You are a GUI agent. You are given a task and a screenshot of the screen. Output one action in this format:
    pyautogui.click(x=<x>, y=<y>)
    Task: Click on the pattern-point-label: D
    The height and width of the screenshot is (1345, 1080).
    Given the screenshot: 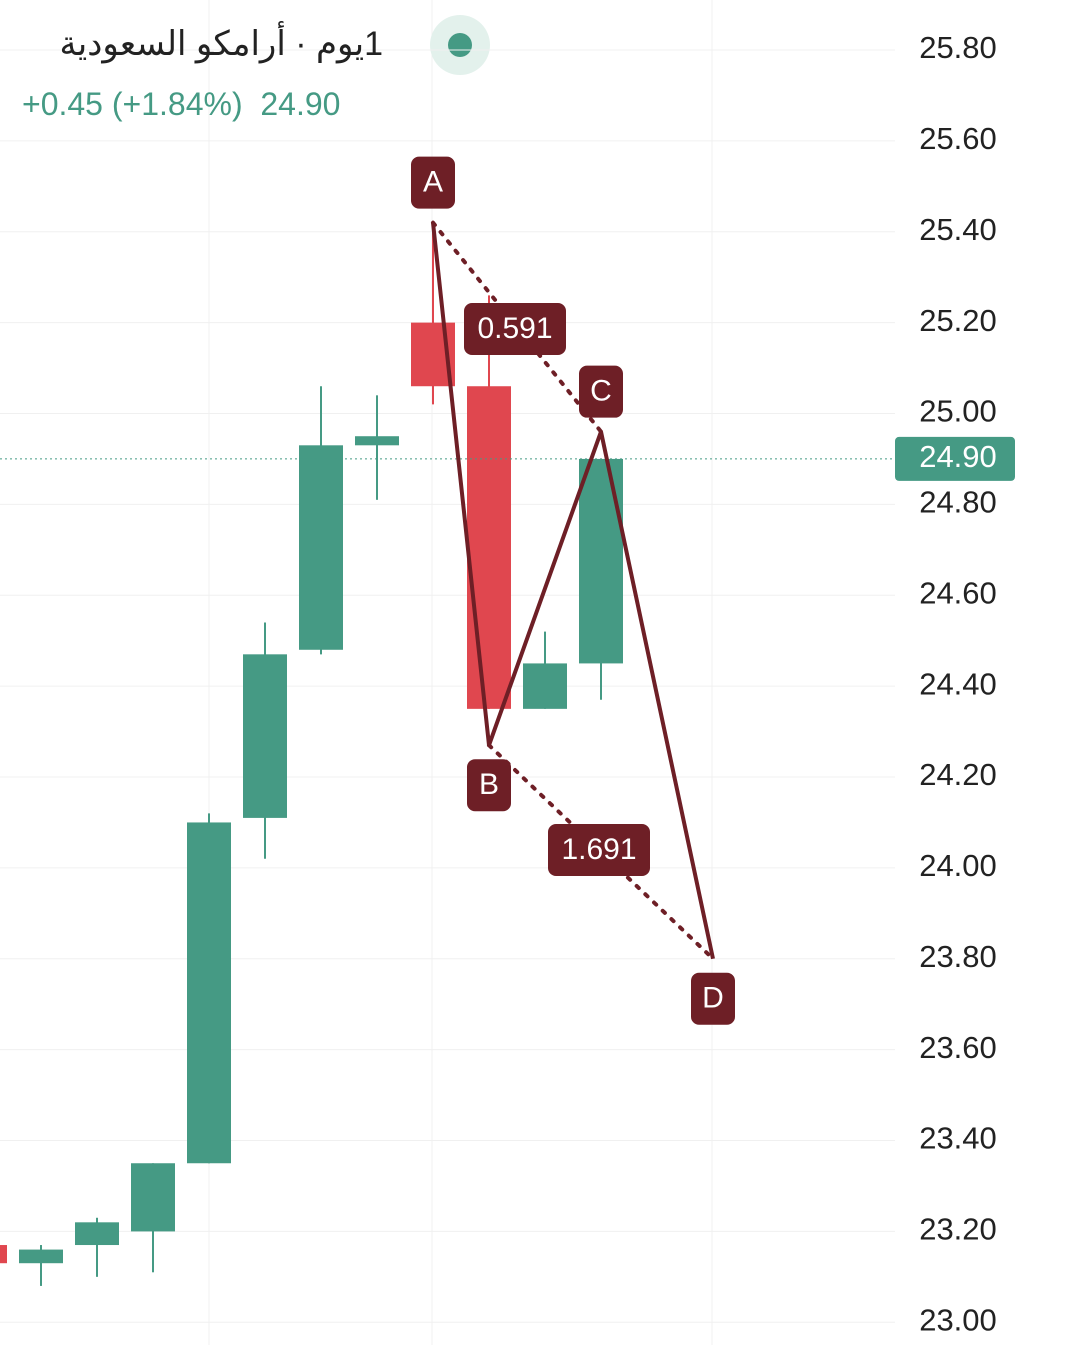 What is the action you would take?
    pyautogui.click(x=713, y=998)
    